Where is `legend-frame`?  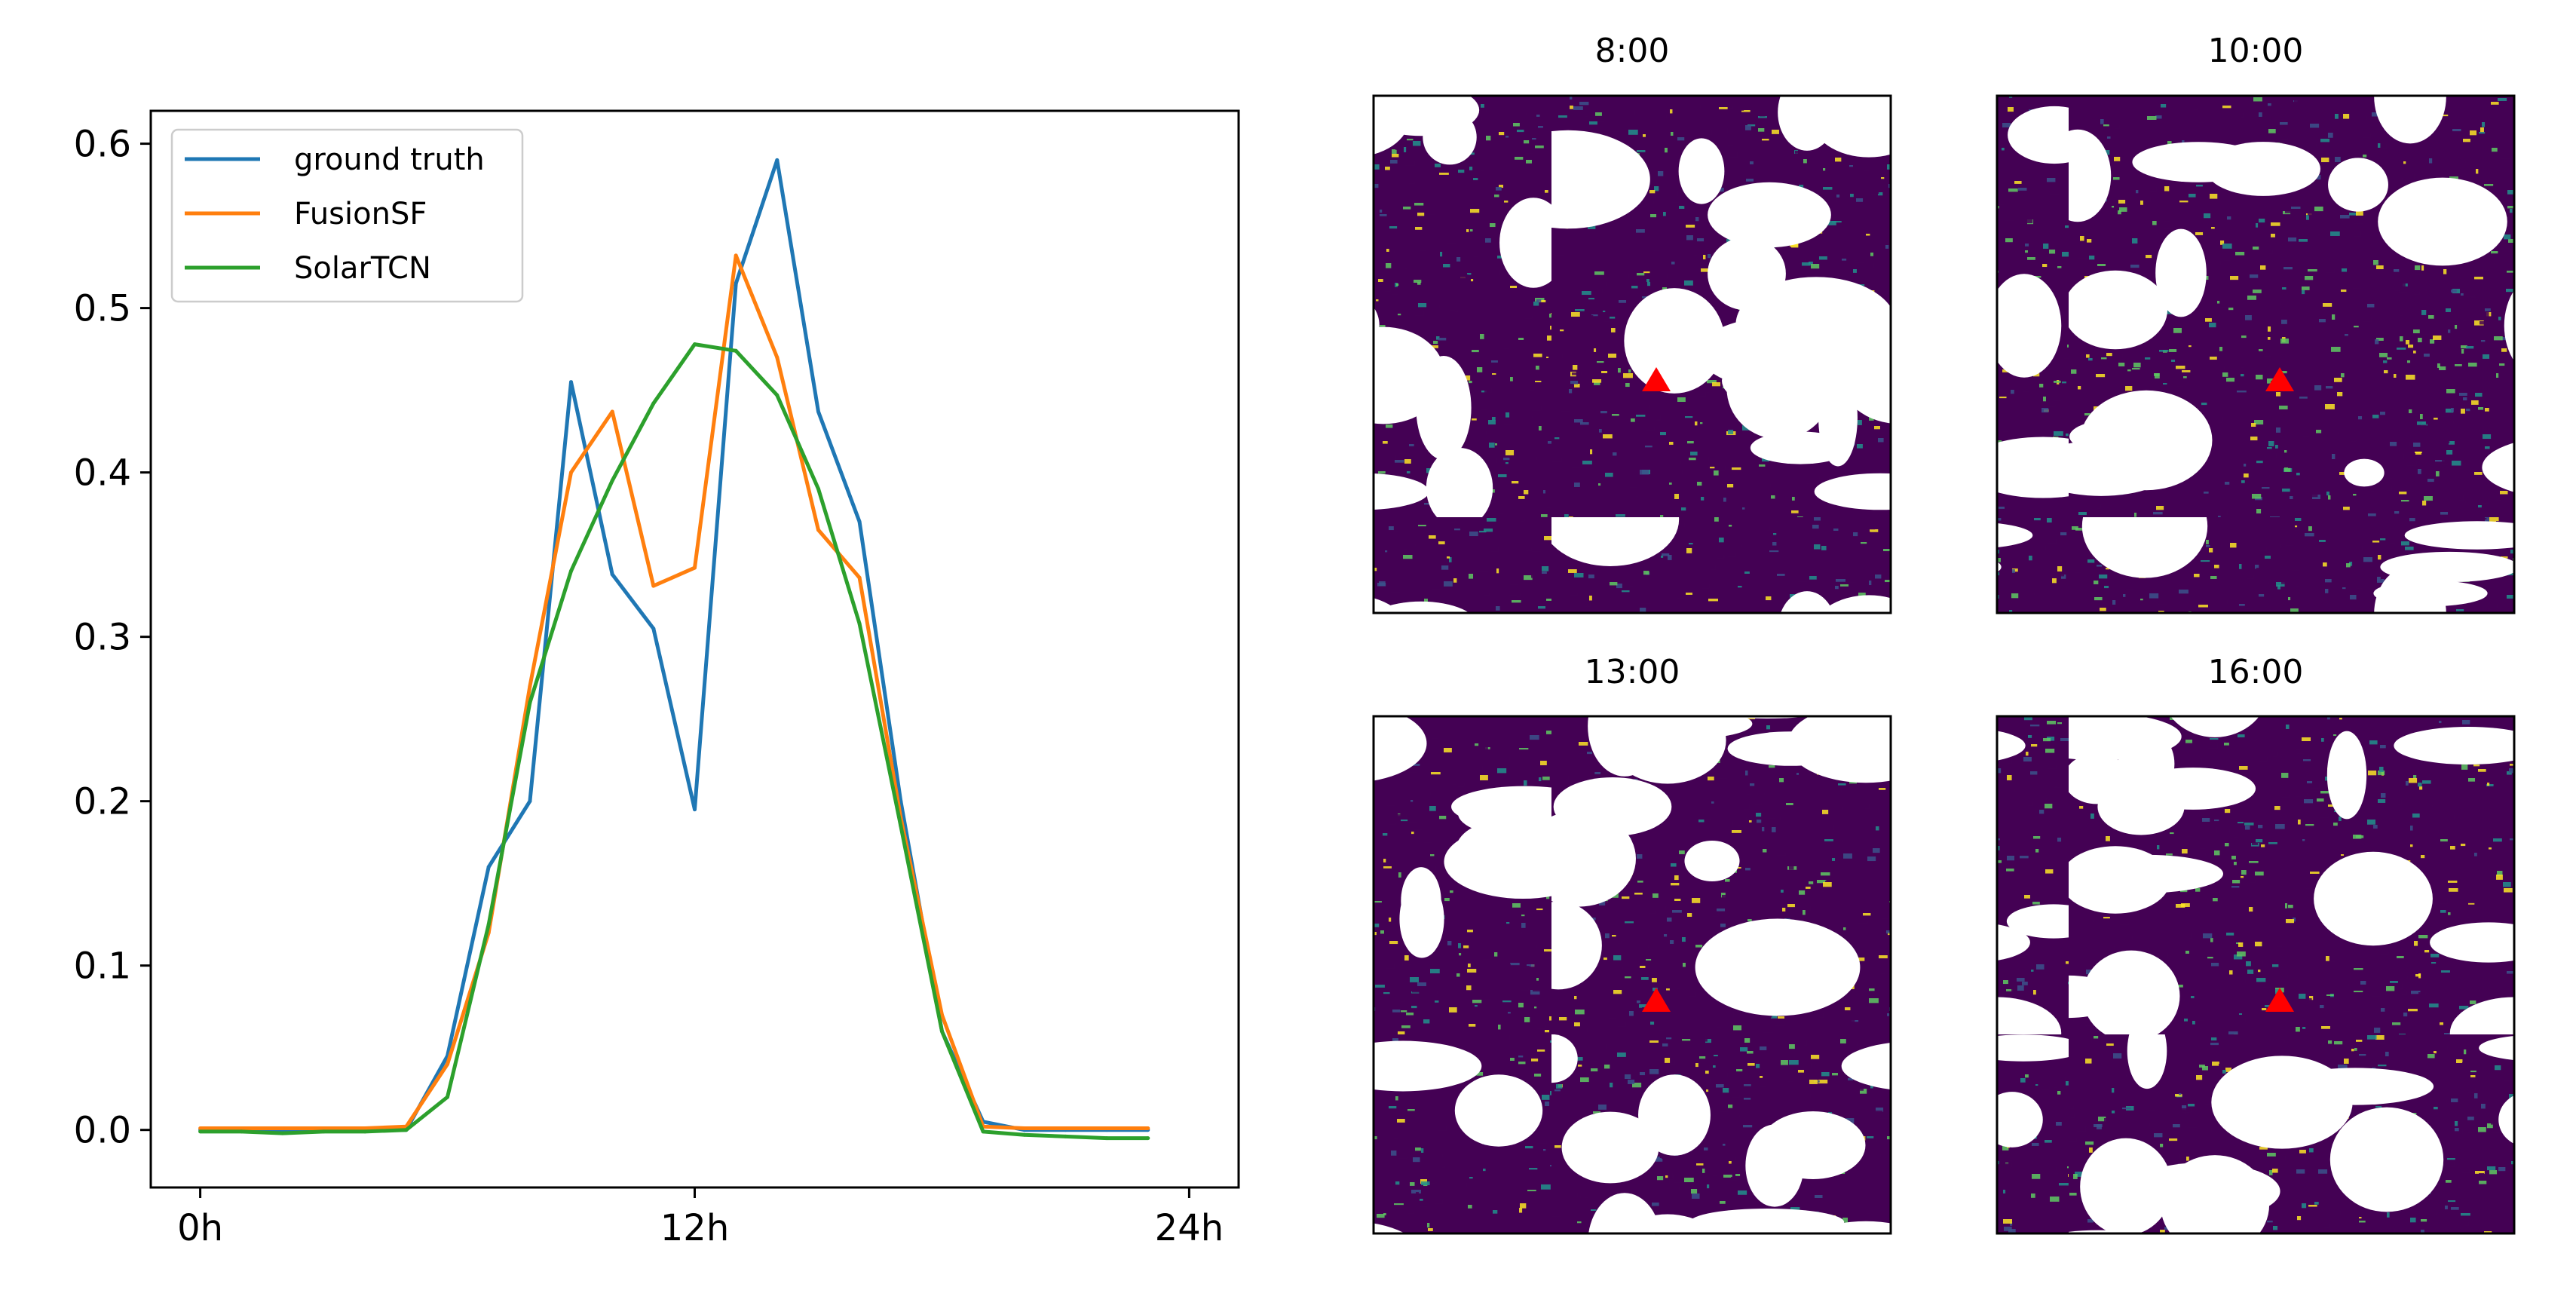
legend-frame is located at coordinates (347, 216).